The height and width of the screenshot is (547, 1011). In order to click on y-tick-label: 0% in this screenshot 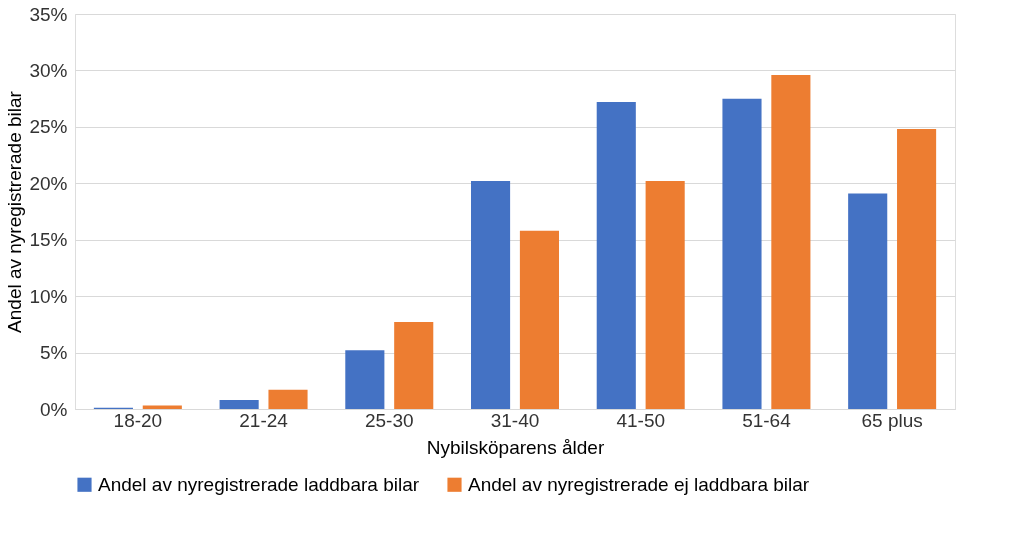, I will do `click(54, 409)`.